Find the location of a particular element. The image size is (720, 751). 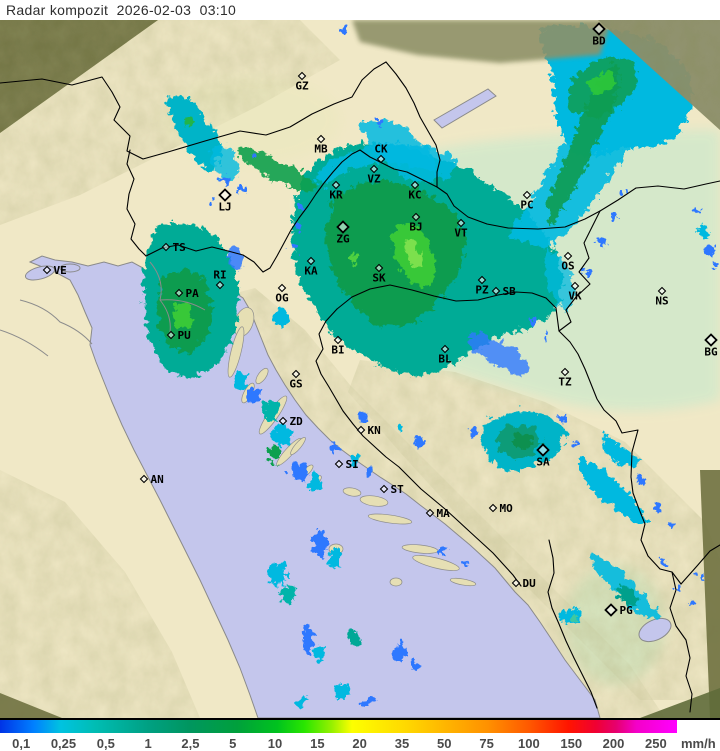

station-diamond-tz is located at coordinates (565, 372).